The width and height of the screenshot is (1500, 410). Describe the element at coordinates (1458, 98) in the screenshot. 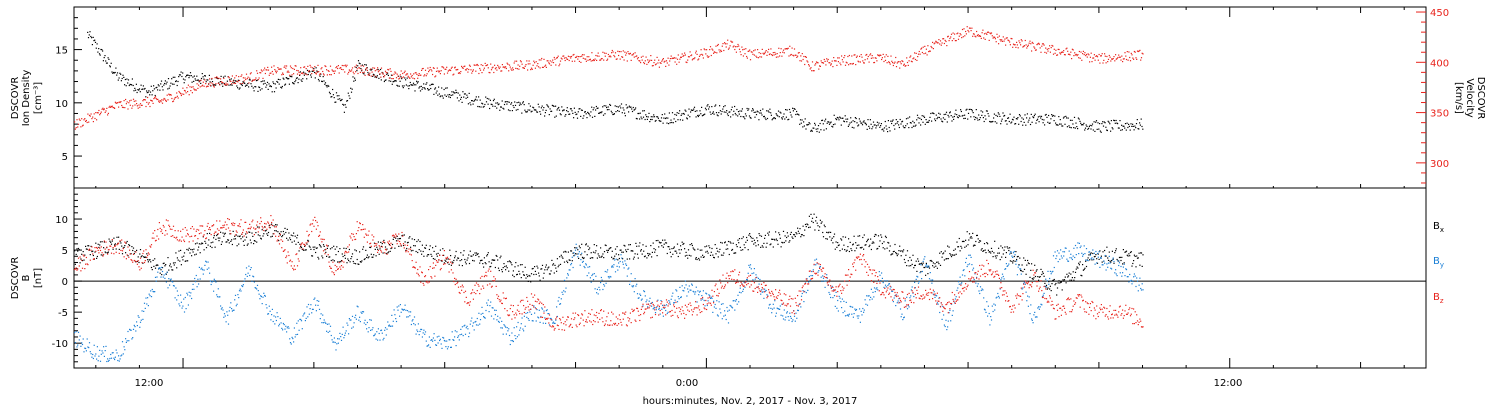

I see `velocity-ylabel-units: [km/s]` at that location.